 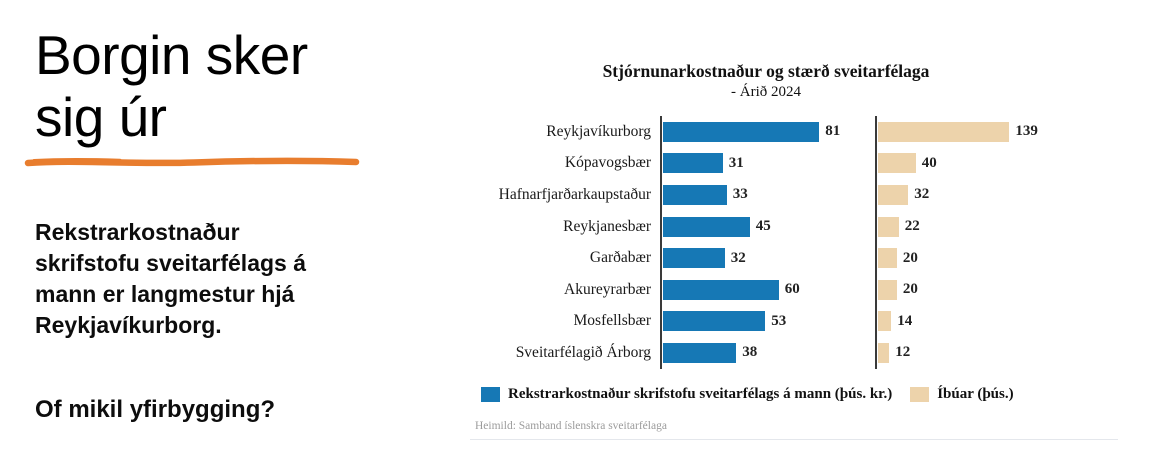 What do you see at coordinates (912, 226) in the screenshot?
I see `population-value-label: 22` at bounding box center [912, 226].